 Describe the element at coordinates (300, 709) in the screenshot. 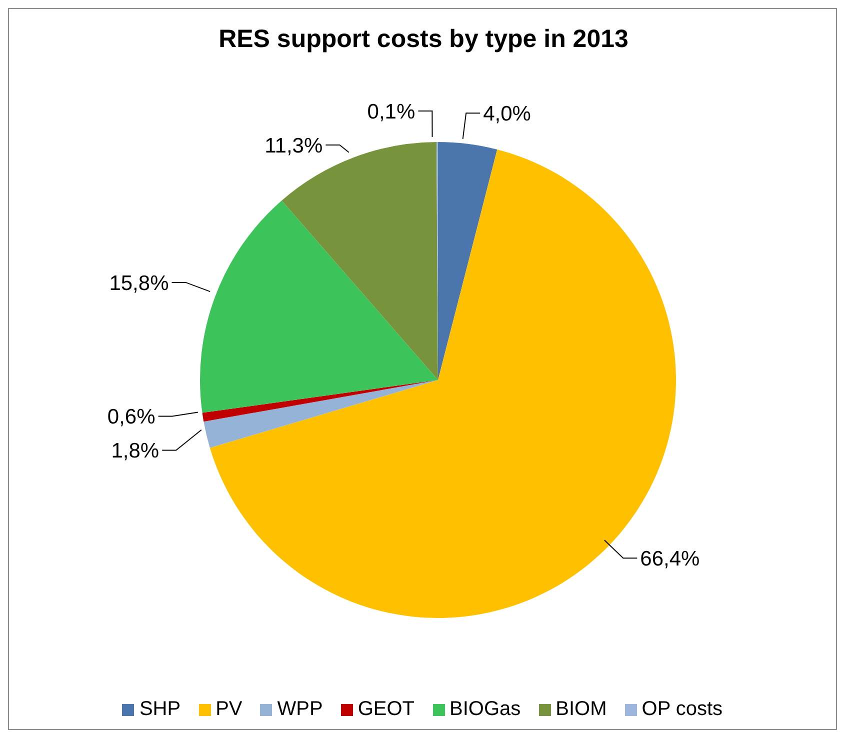

I see `legend-label: WPP` at that location.